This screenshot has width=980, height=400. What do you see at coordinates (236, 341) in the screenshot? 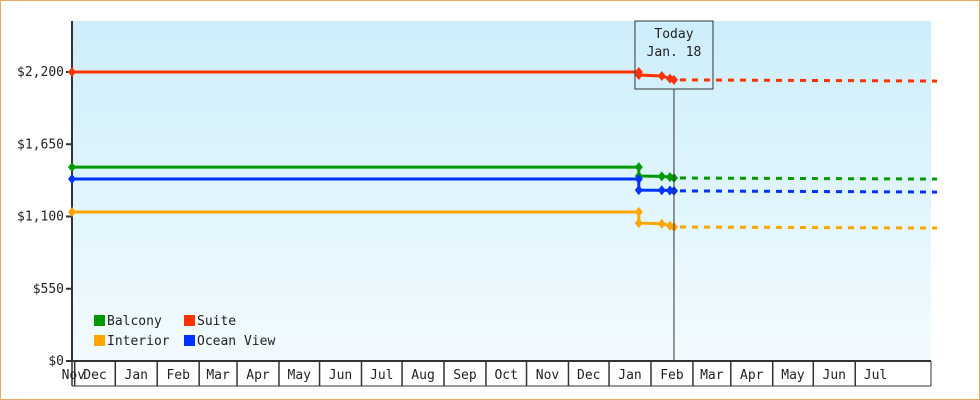
I see `legend-label: Ocean View` at bounding box center [236, 341].